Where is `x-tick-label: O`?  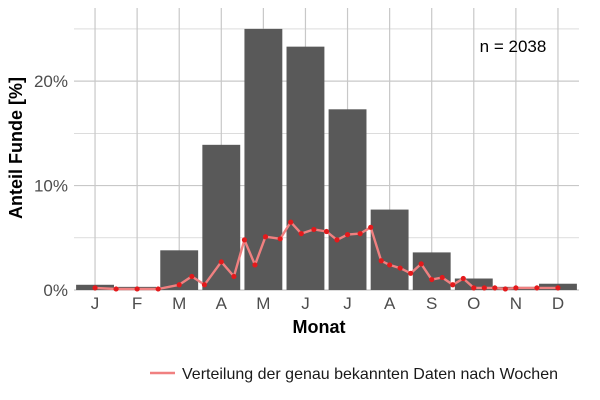 x-tick-label: O is located at coordinates (473, 303).